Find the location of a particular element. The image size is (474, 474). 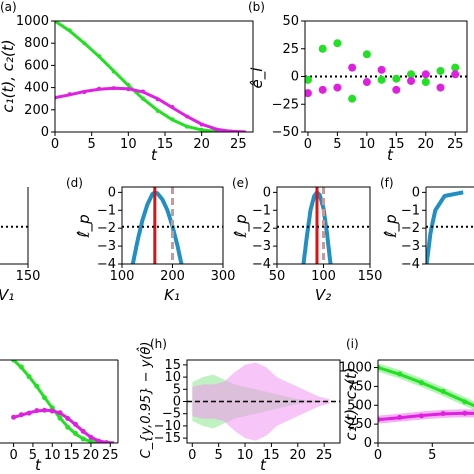

ytick-label-h: −10 is located at coordinates (167, 426).